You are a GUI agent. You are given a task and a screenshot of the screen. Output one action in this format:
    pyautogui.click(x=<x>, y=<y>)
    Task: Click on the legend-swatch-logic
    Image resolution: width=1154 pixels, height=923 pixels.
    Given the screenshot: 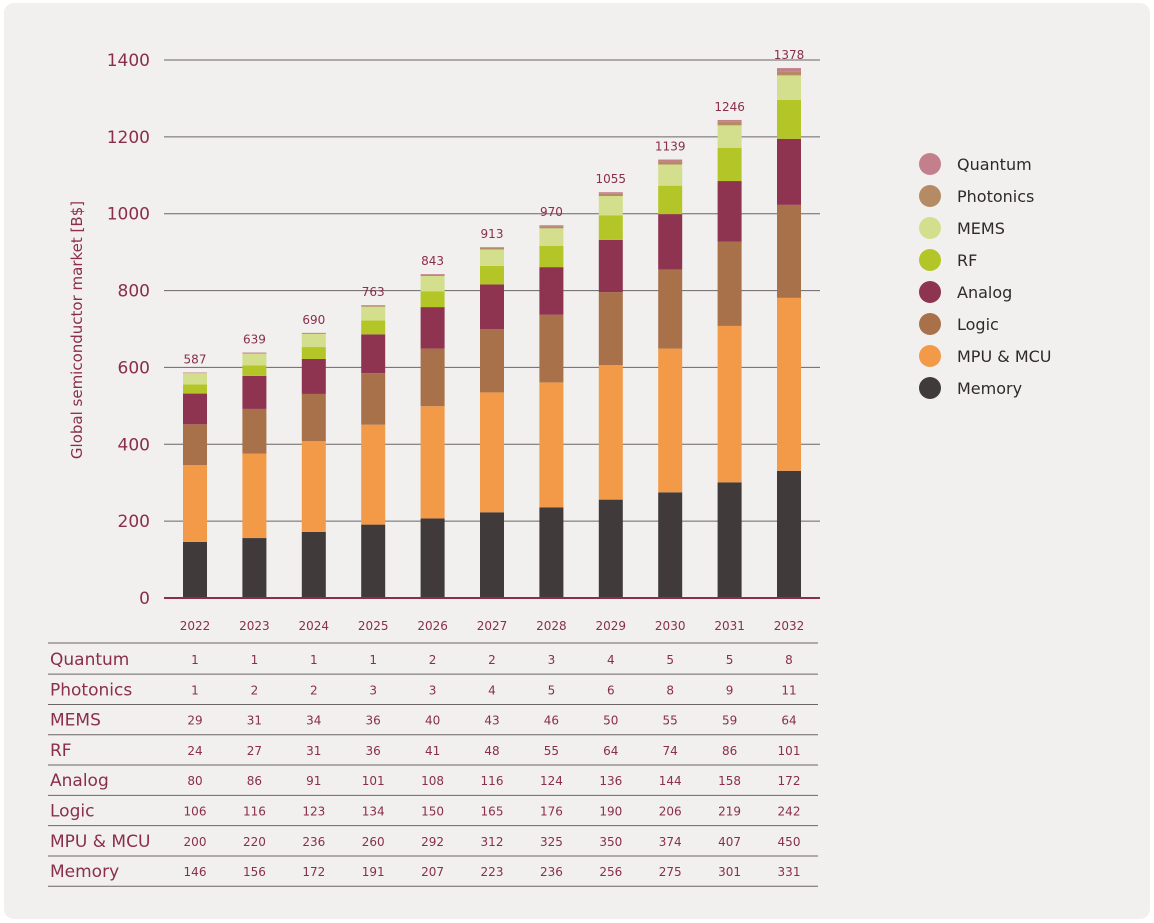 What is the action you would take?
    pyautogui.click(x=930, y=324)
    